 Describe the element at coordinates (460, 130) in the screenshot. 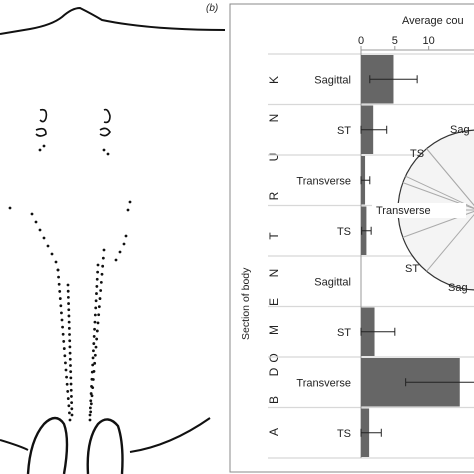

I see `wheel-label-sag-top: Sag` at that location.